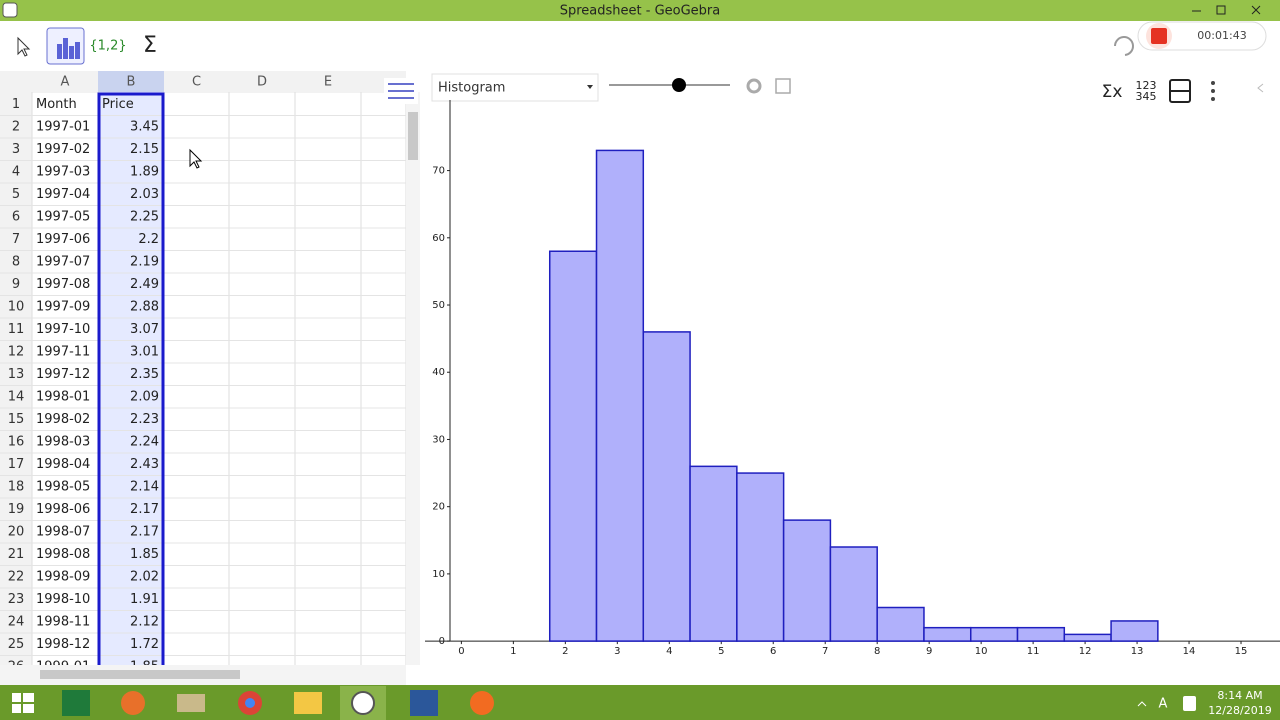 This screenshot has width=1280, height=720. I want to click on tray-letter: A, so click(1163, 704).